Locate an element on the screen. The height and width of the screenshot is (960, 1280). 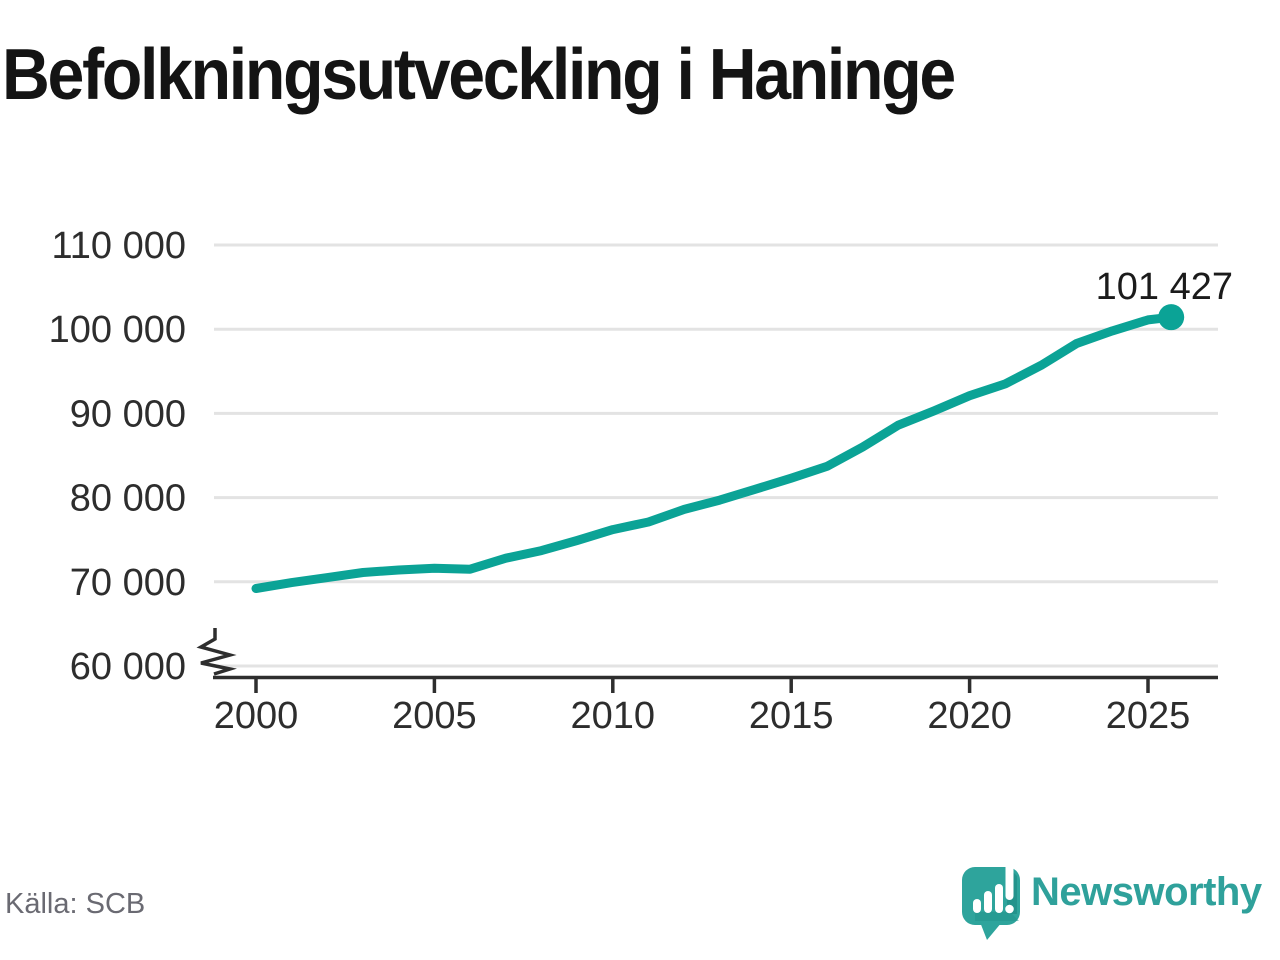
y-axis-tick-label: 70 000 is located at coordinates (128, 583).